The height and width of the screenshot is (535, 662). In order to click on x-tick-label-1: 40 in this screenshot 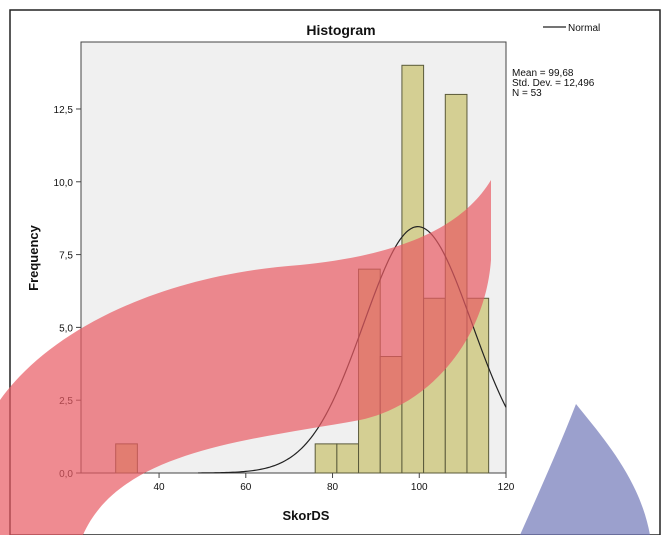, I will do `click(159, 487)`.